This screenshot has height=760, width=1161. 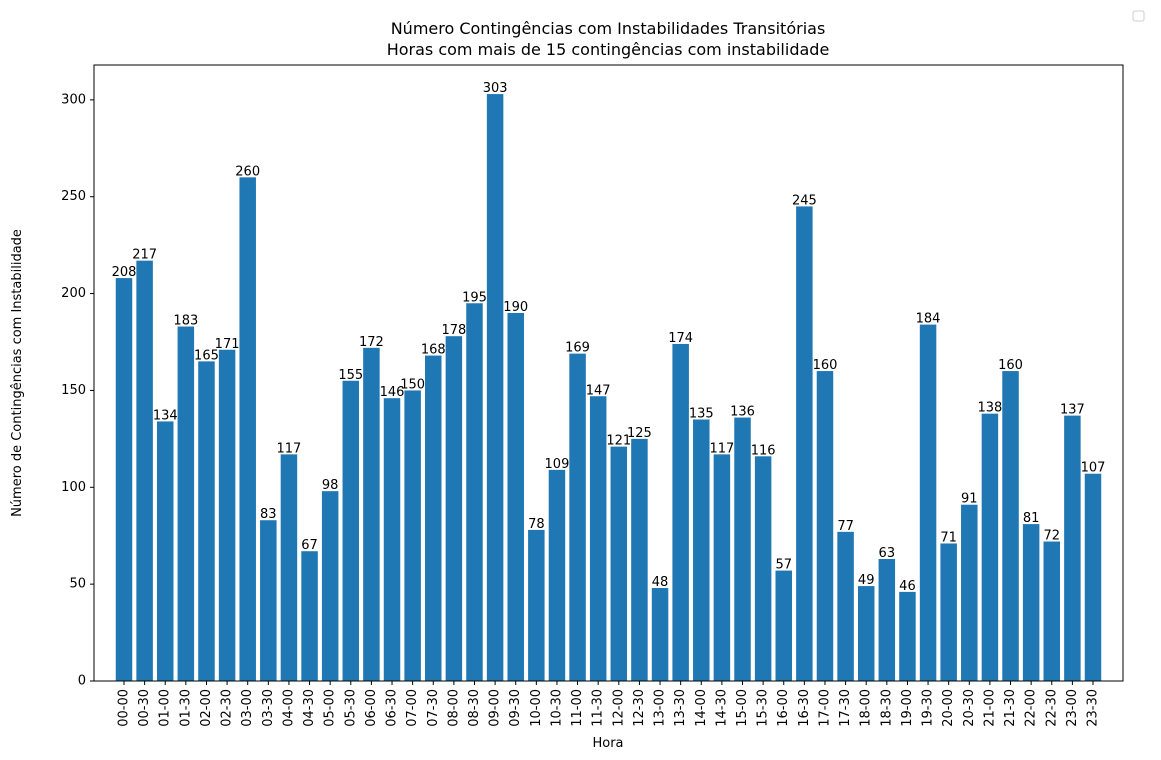 What do you see at coordinates (618, 708) in the screenshot?
I see `x-tick-label: 12-00` at bounding box center [618, 708].